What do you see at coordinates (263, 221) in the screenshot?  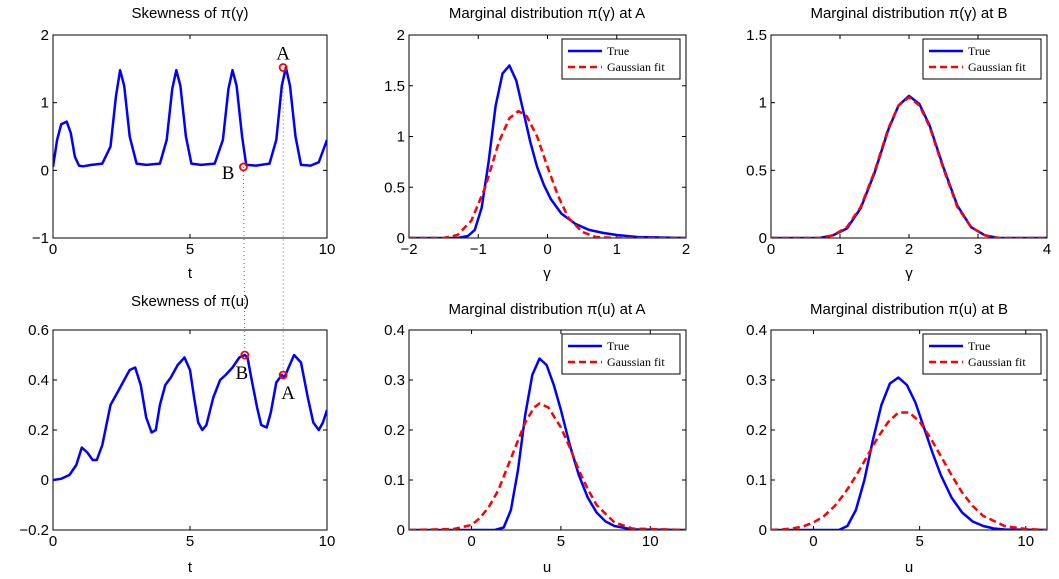 I see `marker-connectors` at bounding box center [263, 221].